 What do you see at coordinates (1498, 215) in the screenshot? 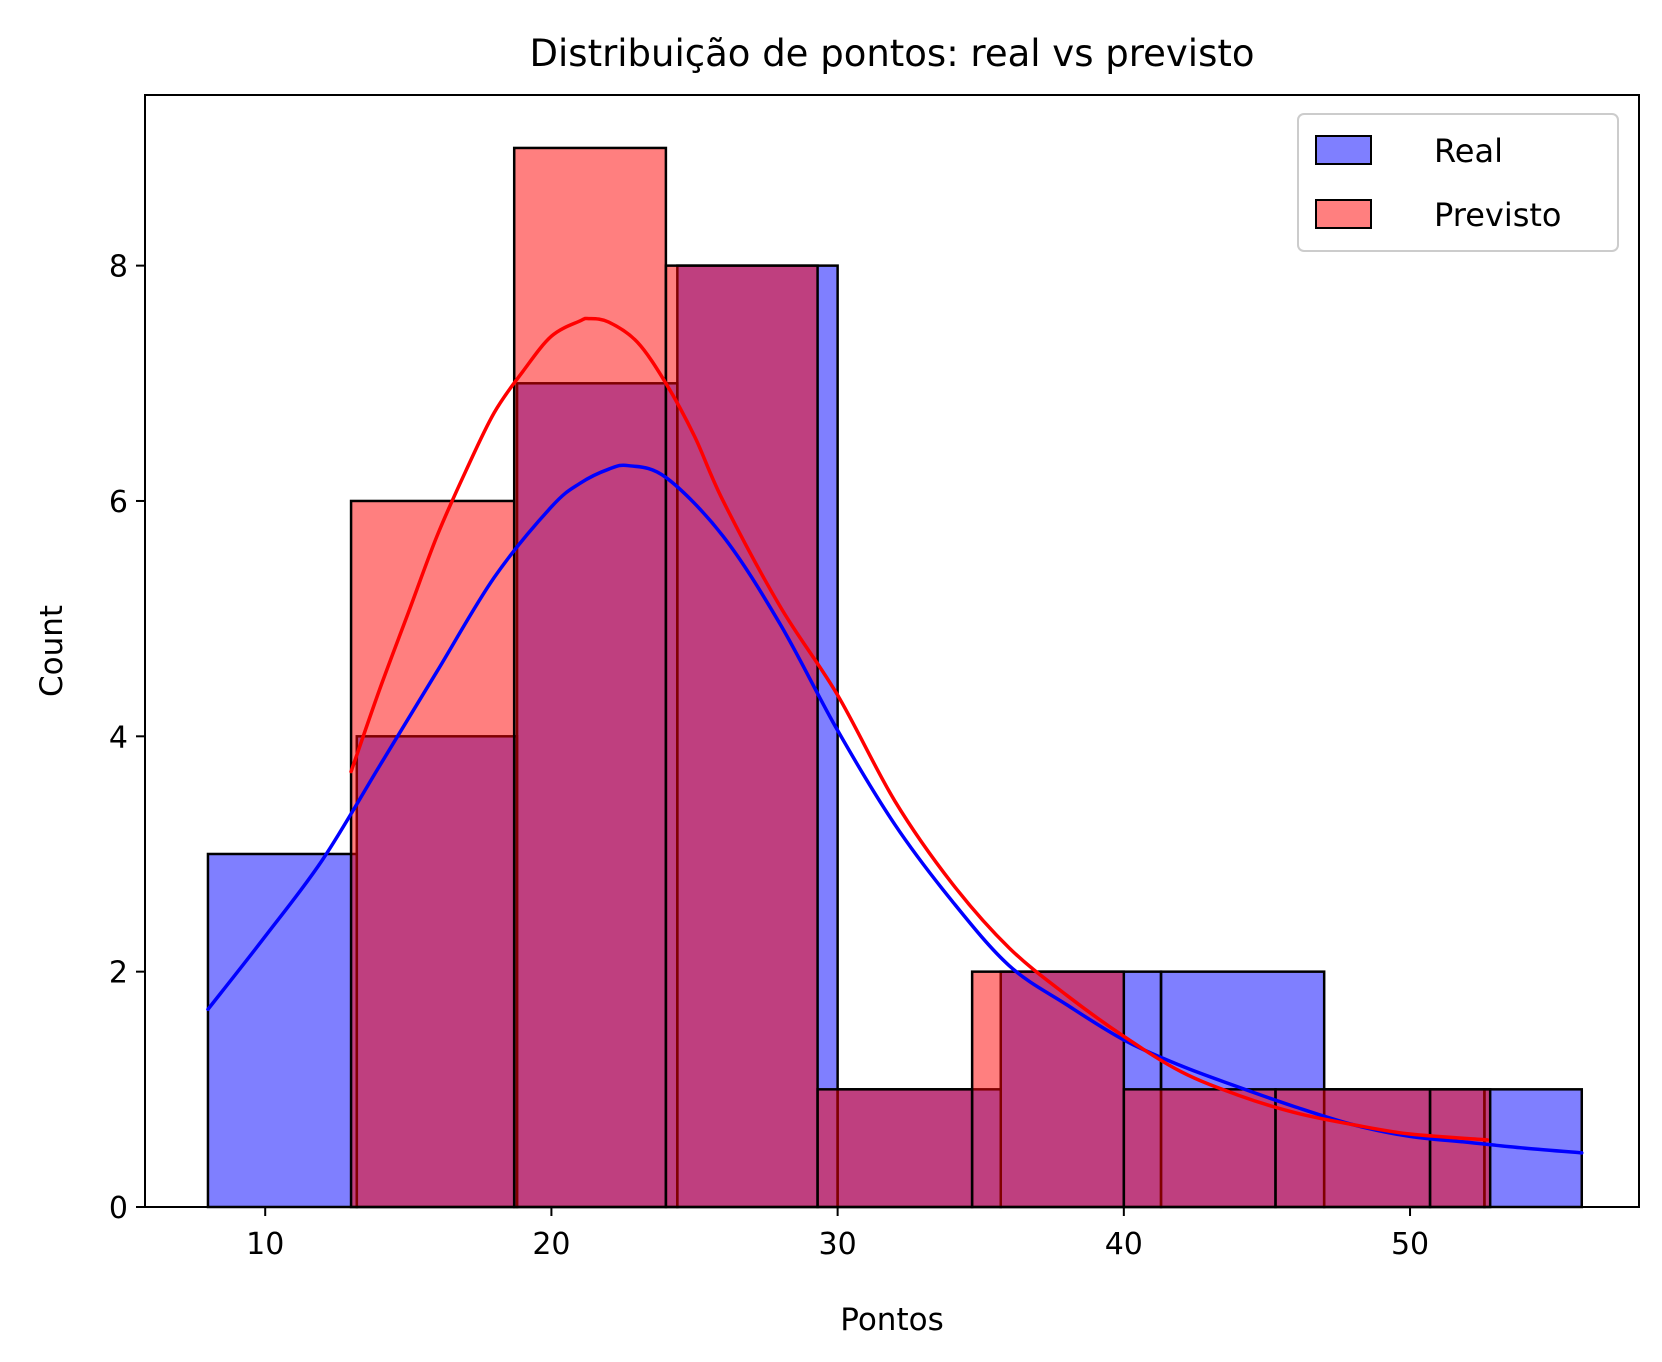
I see `legend-label-previsto: Previsto` at bounding box center [1498, 215].